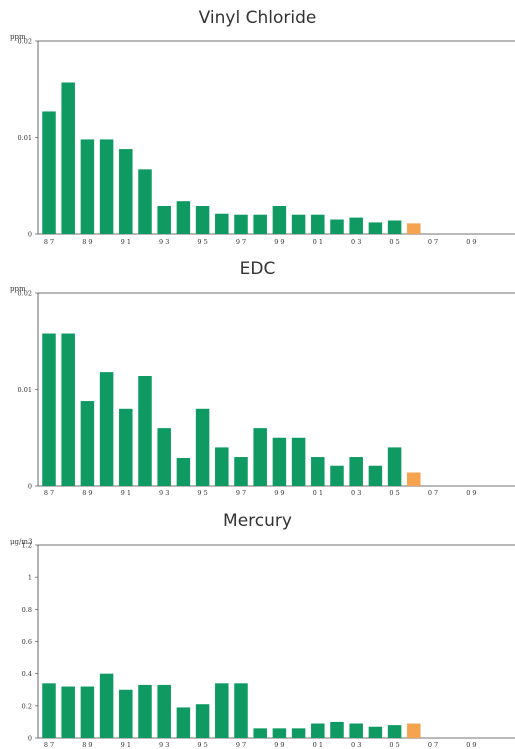 The image size is (515, 749). Describe the element at coordinates (30, 578) in the screenshot. I see `y-tick-label: 1` at that location.